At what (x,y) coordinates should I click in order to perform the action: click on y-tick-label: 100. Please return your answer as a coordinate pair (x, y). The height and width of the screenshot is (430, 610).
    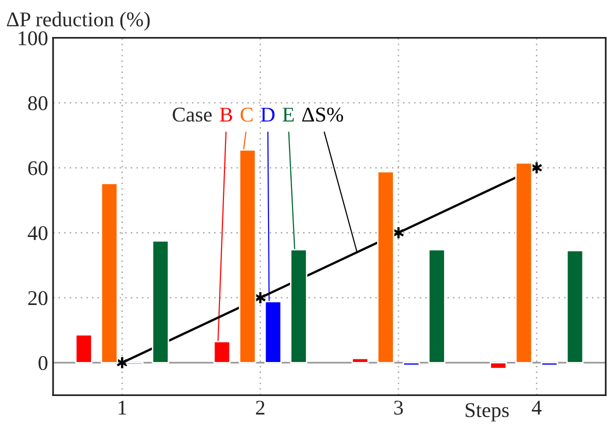
    Looking at the image, I should click on (33, 38).